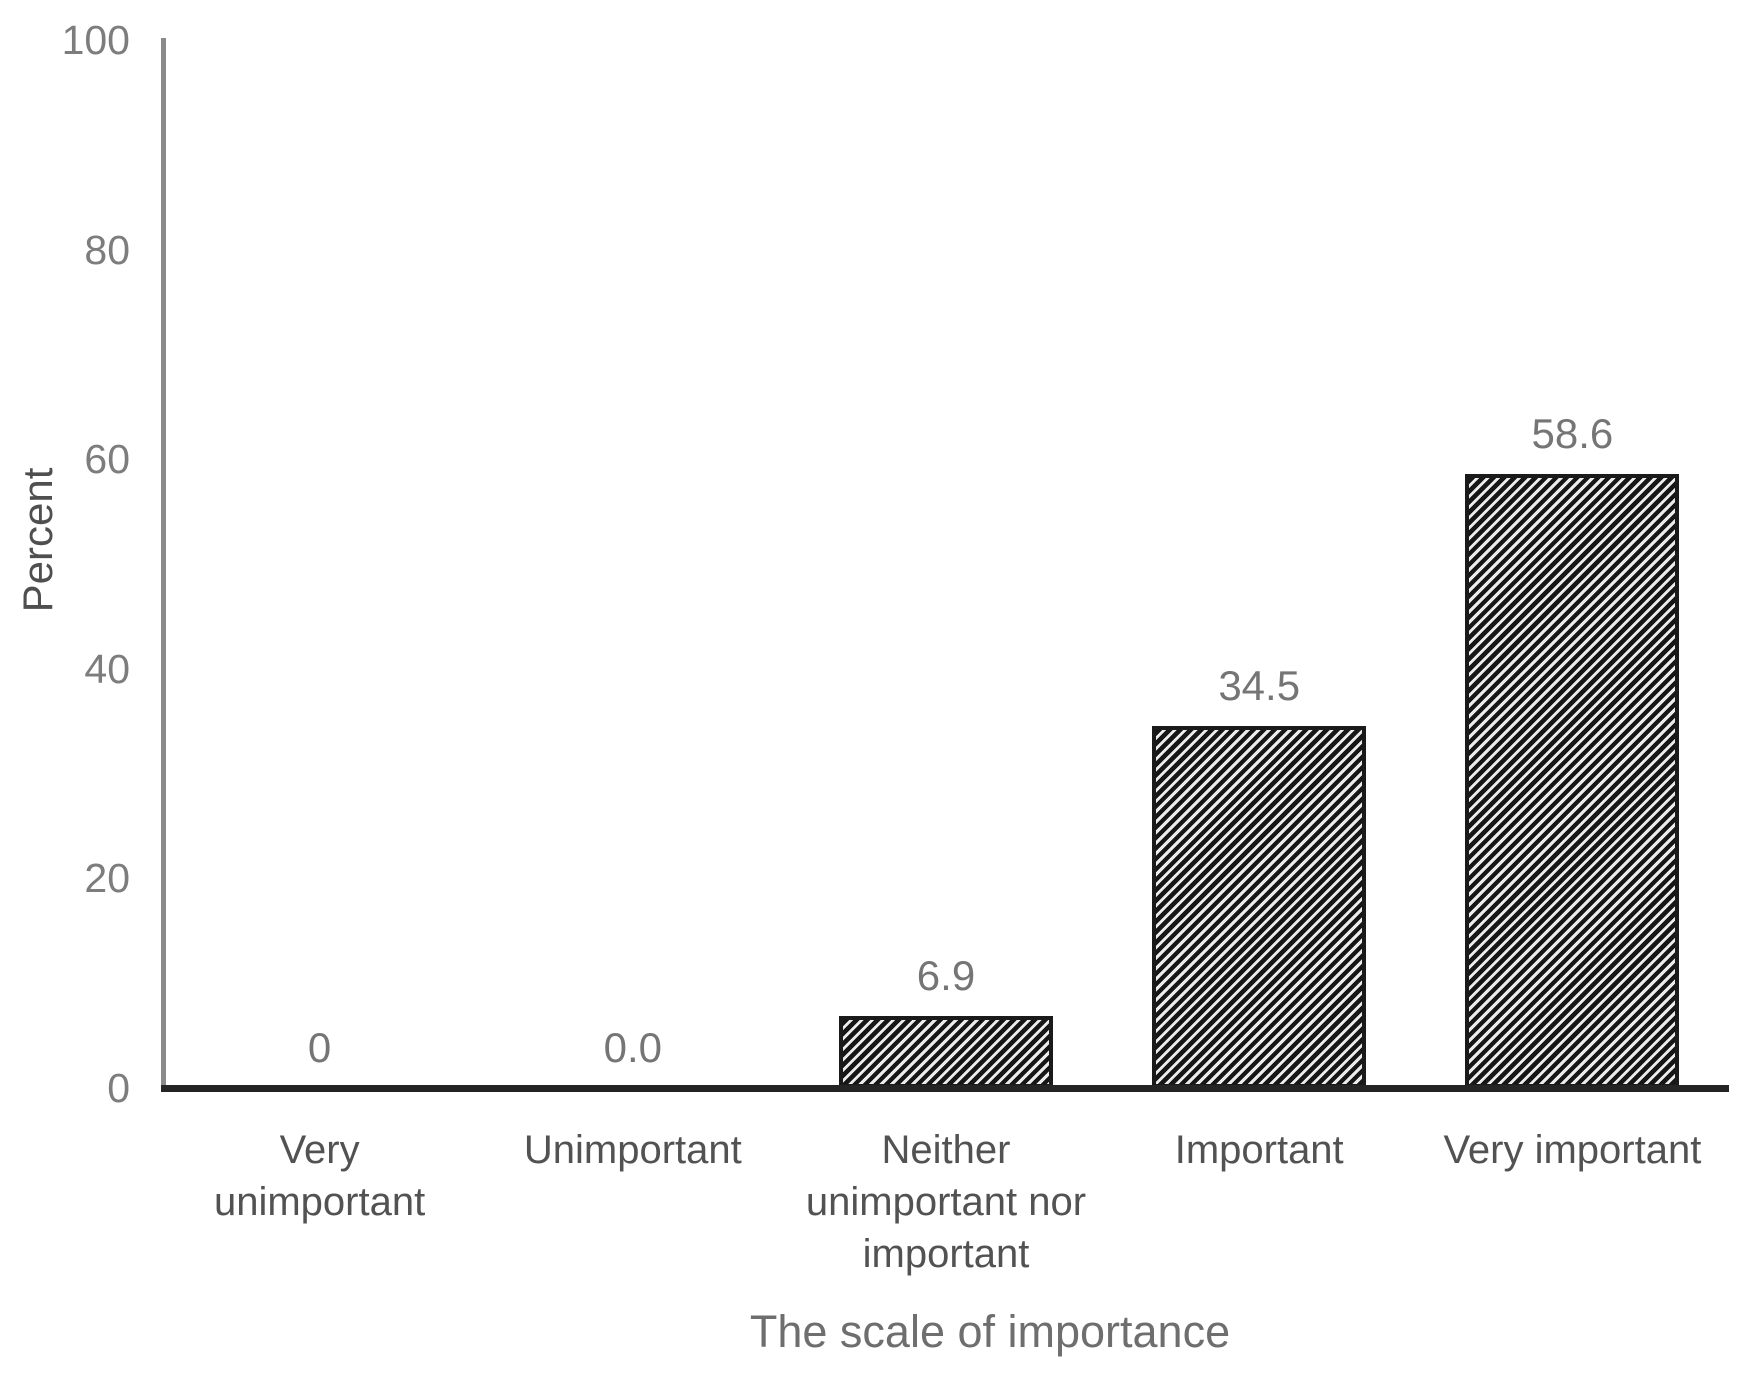 The width and height of the screenshot is (1759, 1377). I want to click on bar-value-label: 34.5, so click(1259, 686).